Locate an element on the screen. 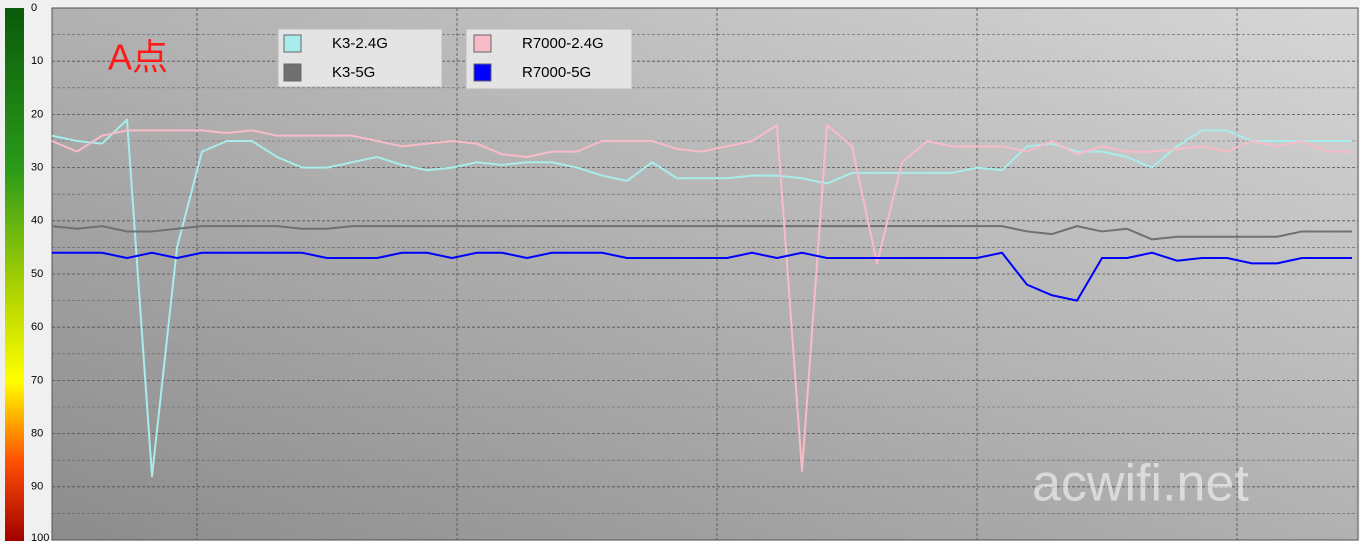  watermark: acwifi.net is located at coordinates (1140, 484).